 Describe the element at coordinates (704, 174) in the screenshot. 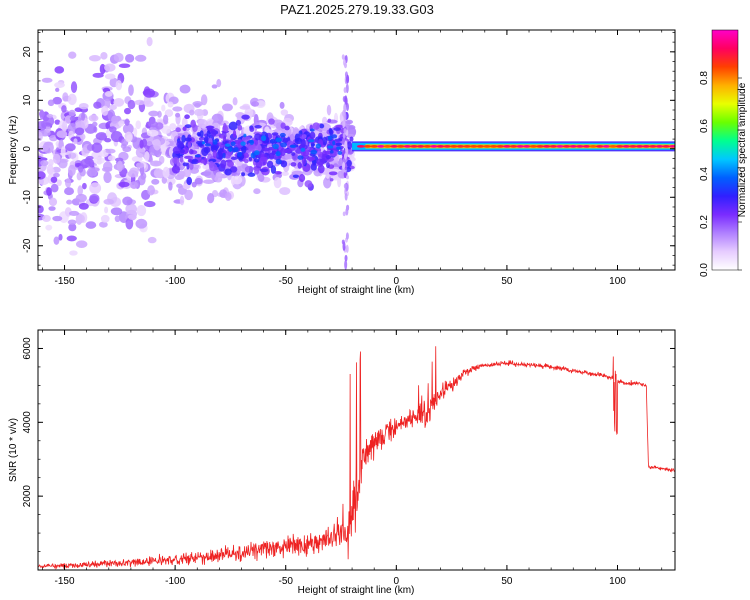

I see `colorbar-tick-label: 0.4` at that location.